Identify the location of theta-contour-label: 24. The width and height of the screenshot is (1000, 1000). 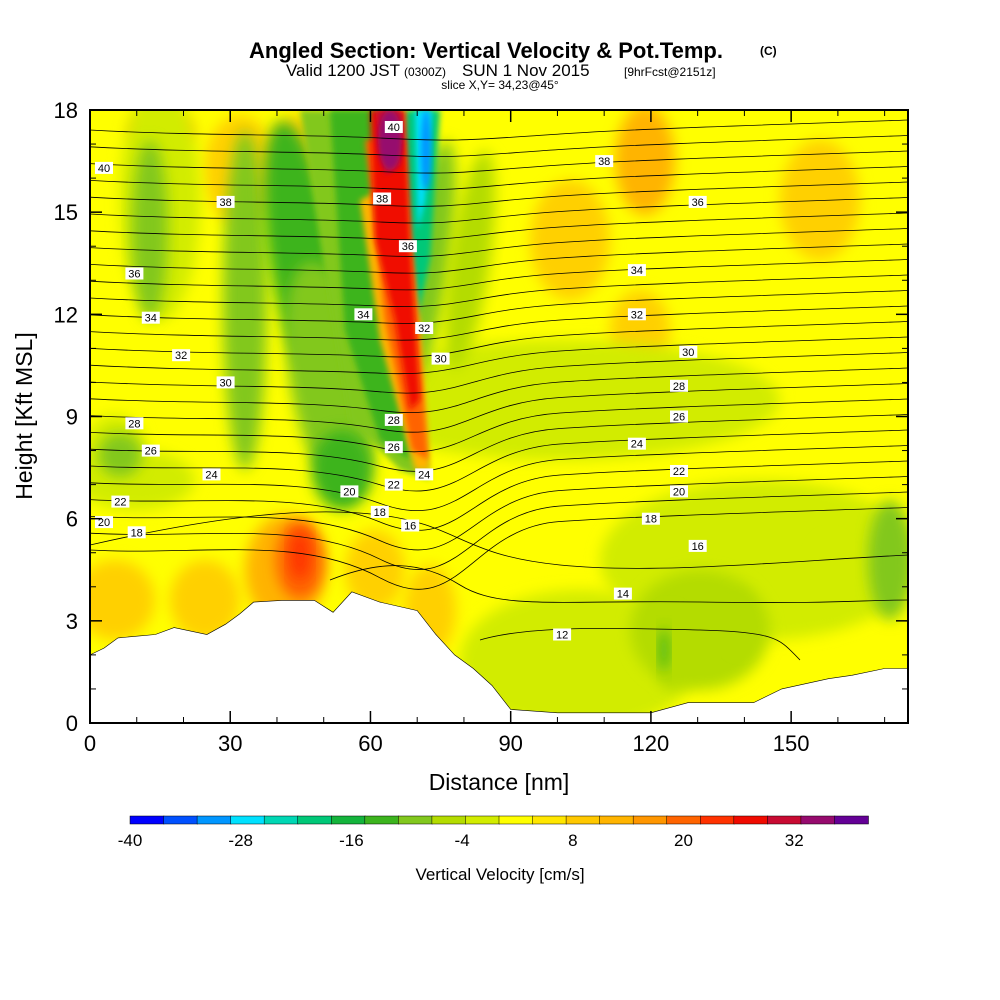
(424, 474).